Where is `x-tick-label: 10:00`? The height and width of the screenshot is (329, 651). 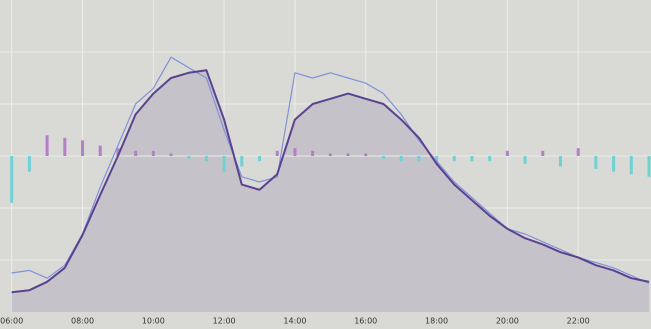 x-tick-label: 10:00 is located at coordinates (153, 321).